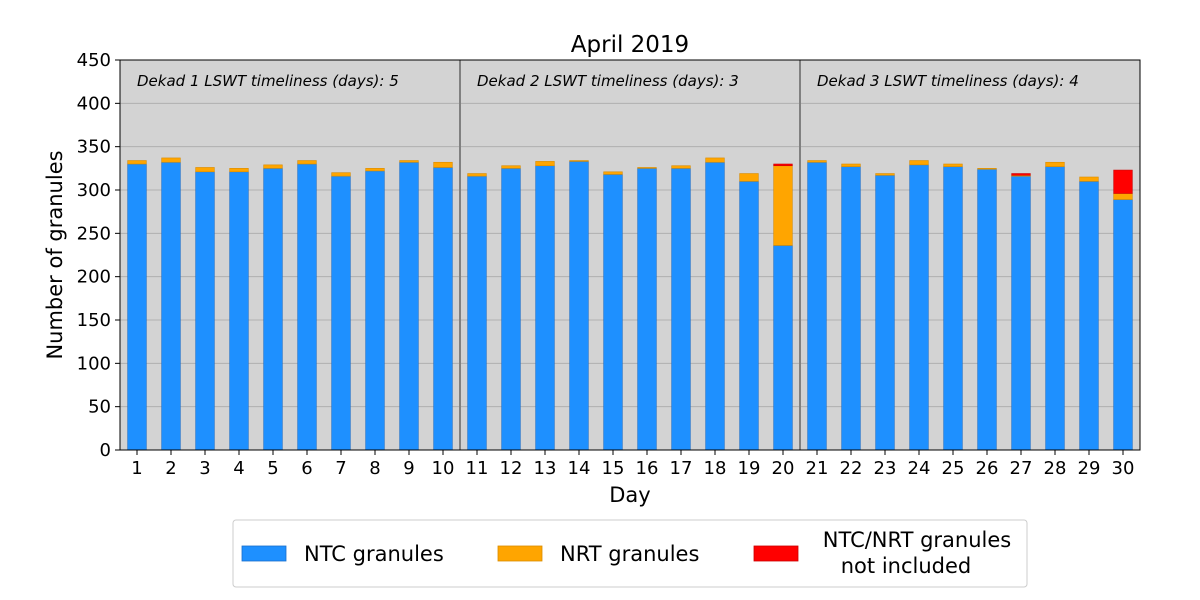 This screenshot has width=1200, height=600. I want to click on x-tick-label: 26, so click(987, 468).